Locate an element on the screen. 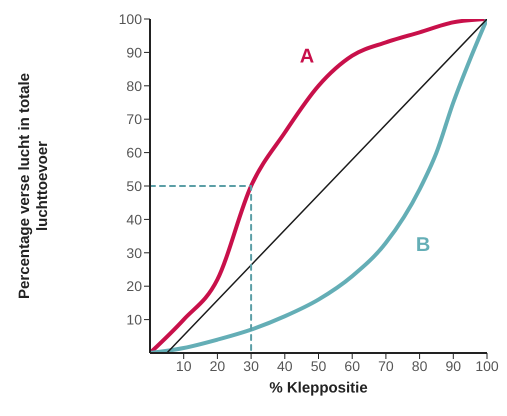  x-tick-label: 30 is located at coordinates (251, 366).